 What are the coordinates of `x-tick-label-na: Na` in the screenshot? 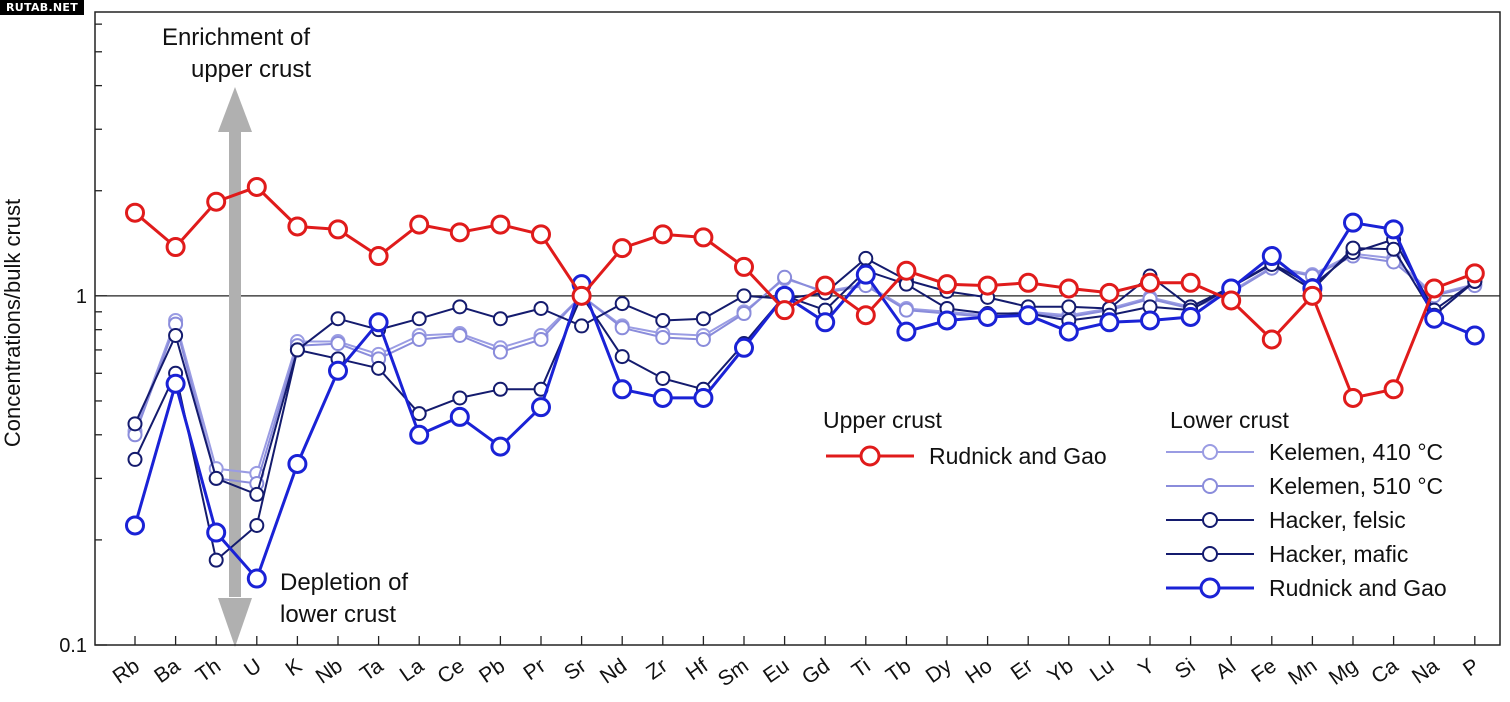 It's located at (1425, 671).